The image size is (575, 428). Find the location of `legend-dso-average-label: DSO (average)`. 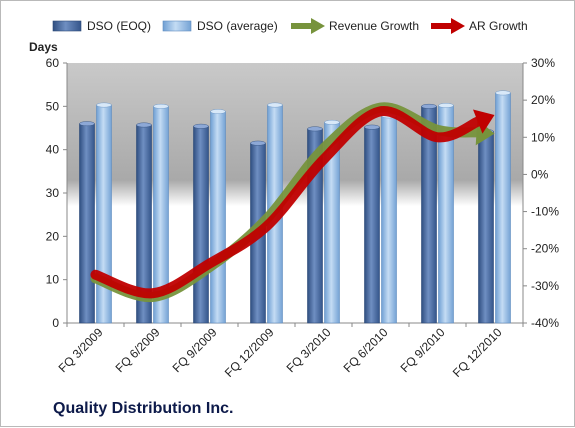

legend-dso-average-label: DSO (average) is located at coordinates (237, 26).